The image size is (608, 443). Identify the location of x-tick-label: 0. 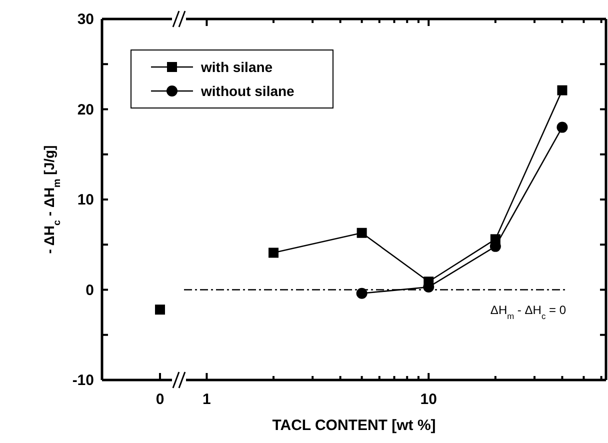
(160, 399).